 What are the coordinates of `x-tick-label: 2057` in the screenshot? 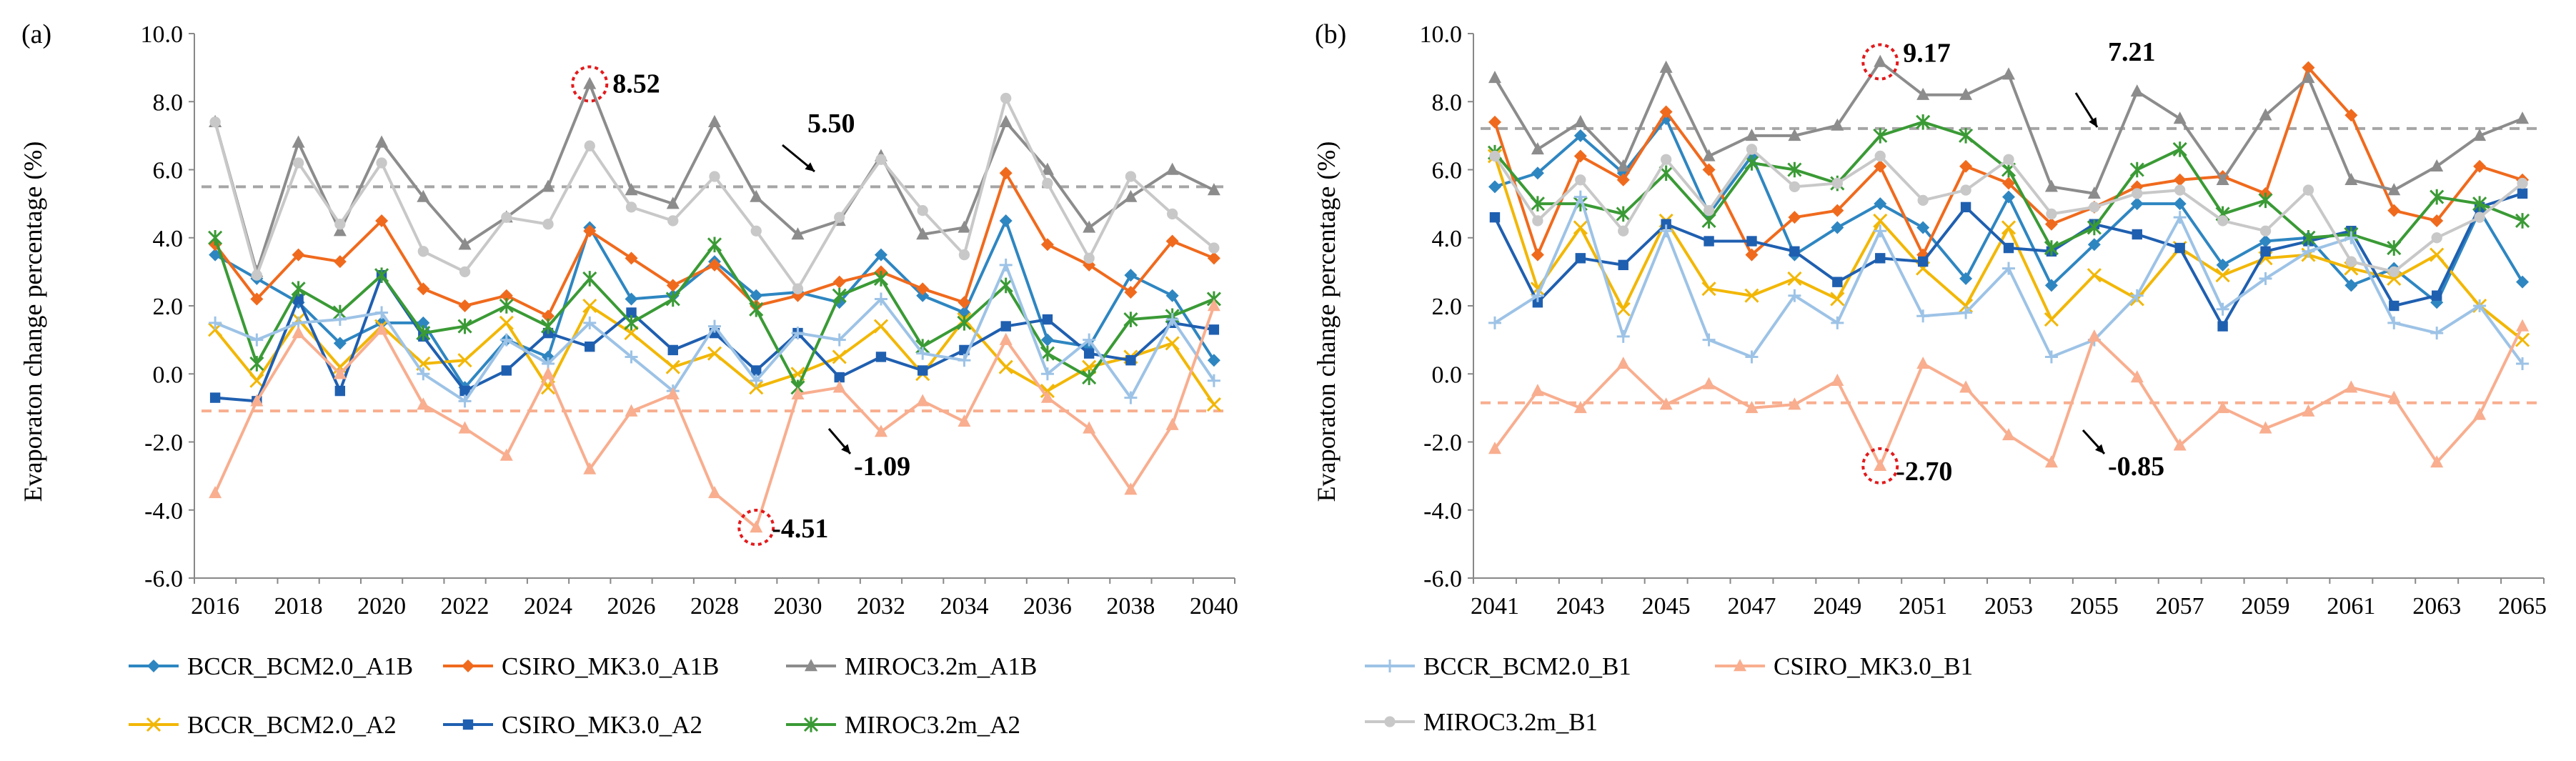 It's located at (2180, 606).